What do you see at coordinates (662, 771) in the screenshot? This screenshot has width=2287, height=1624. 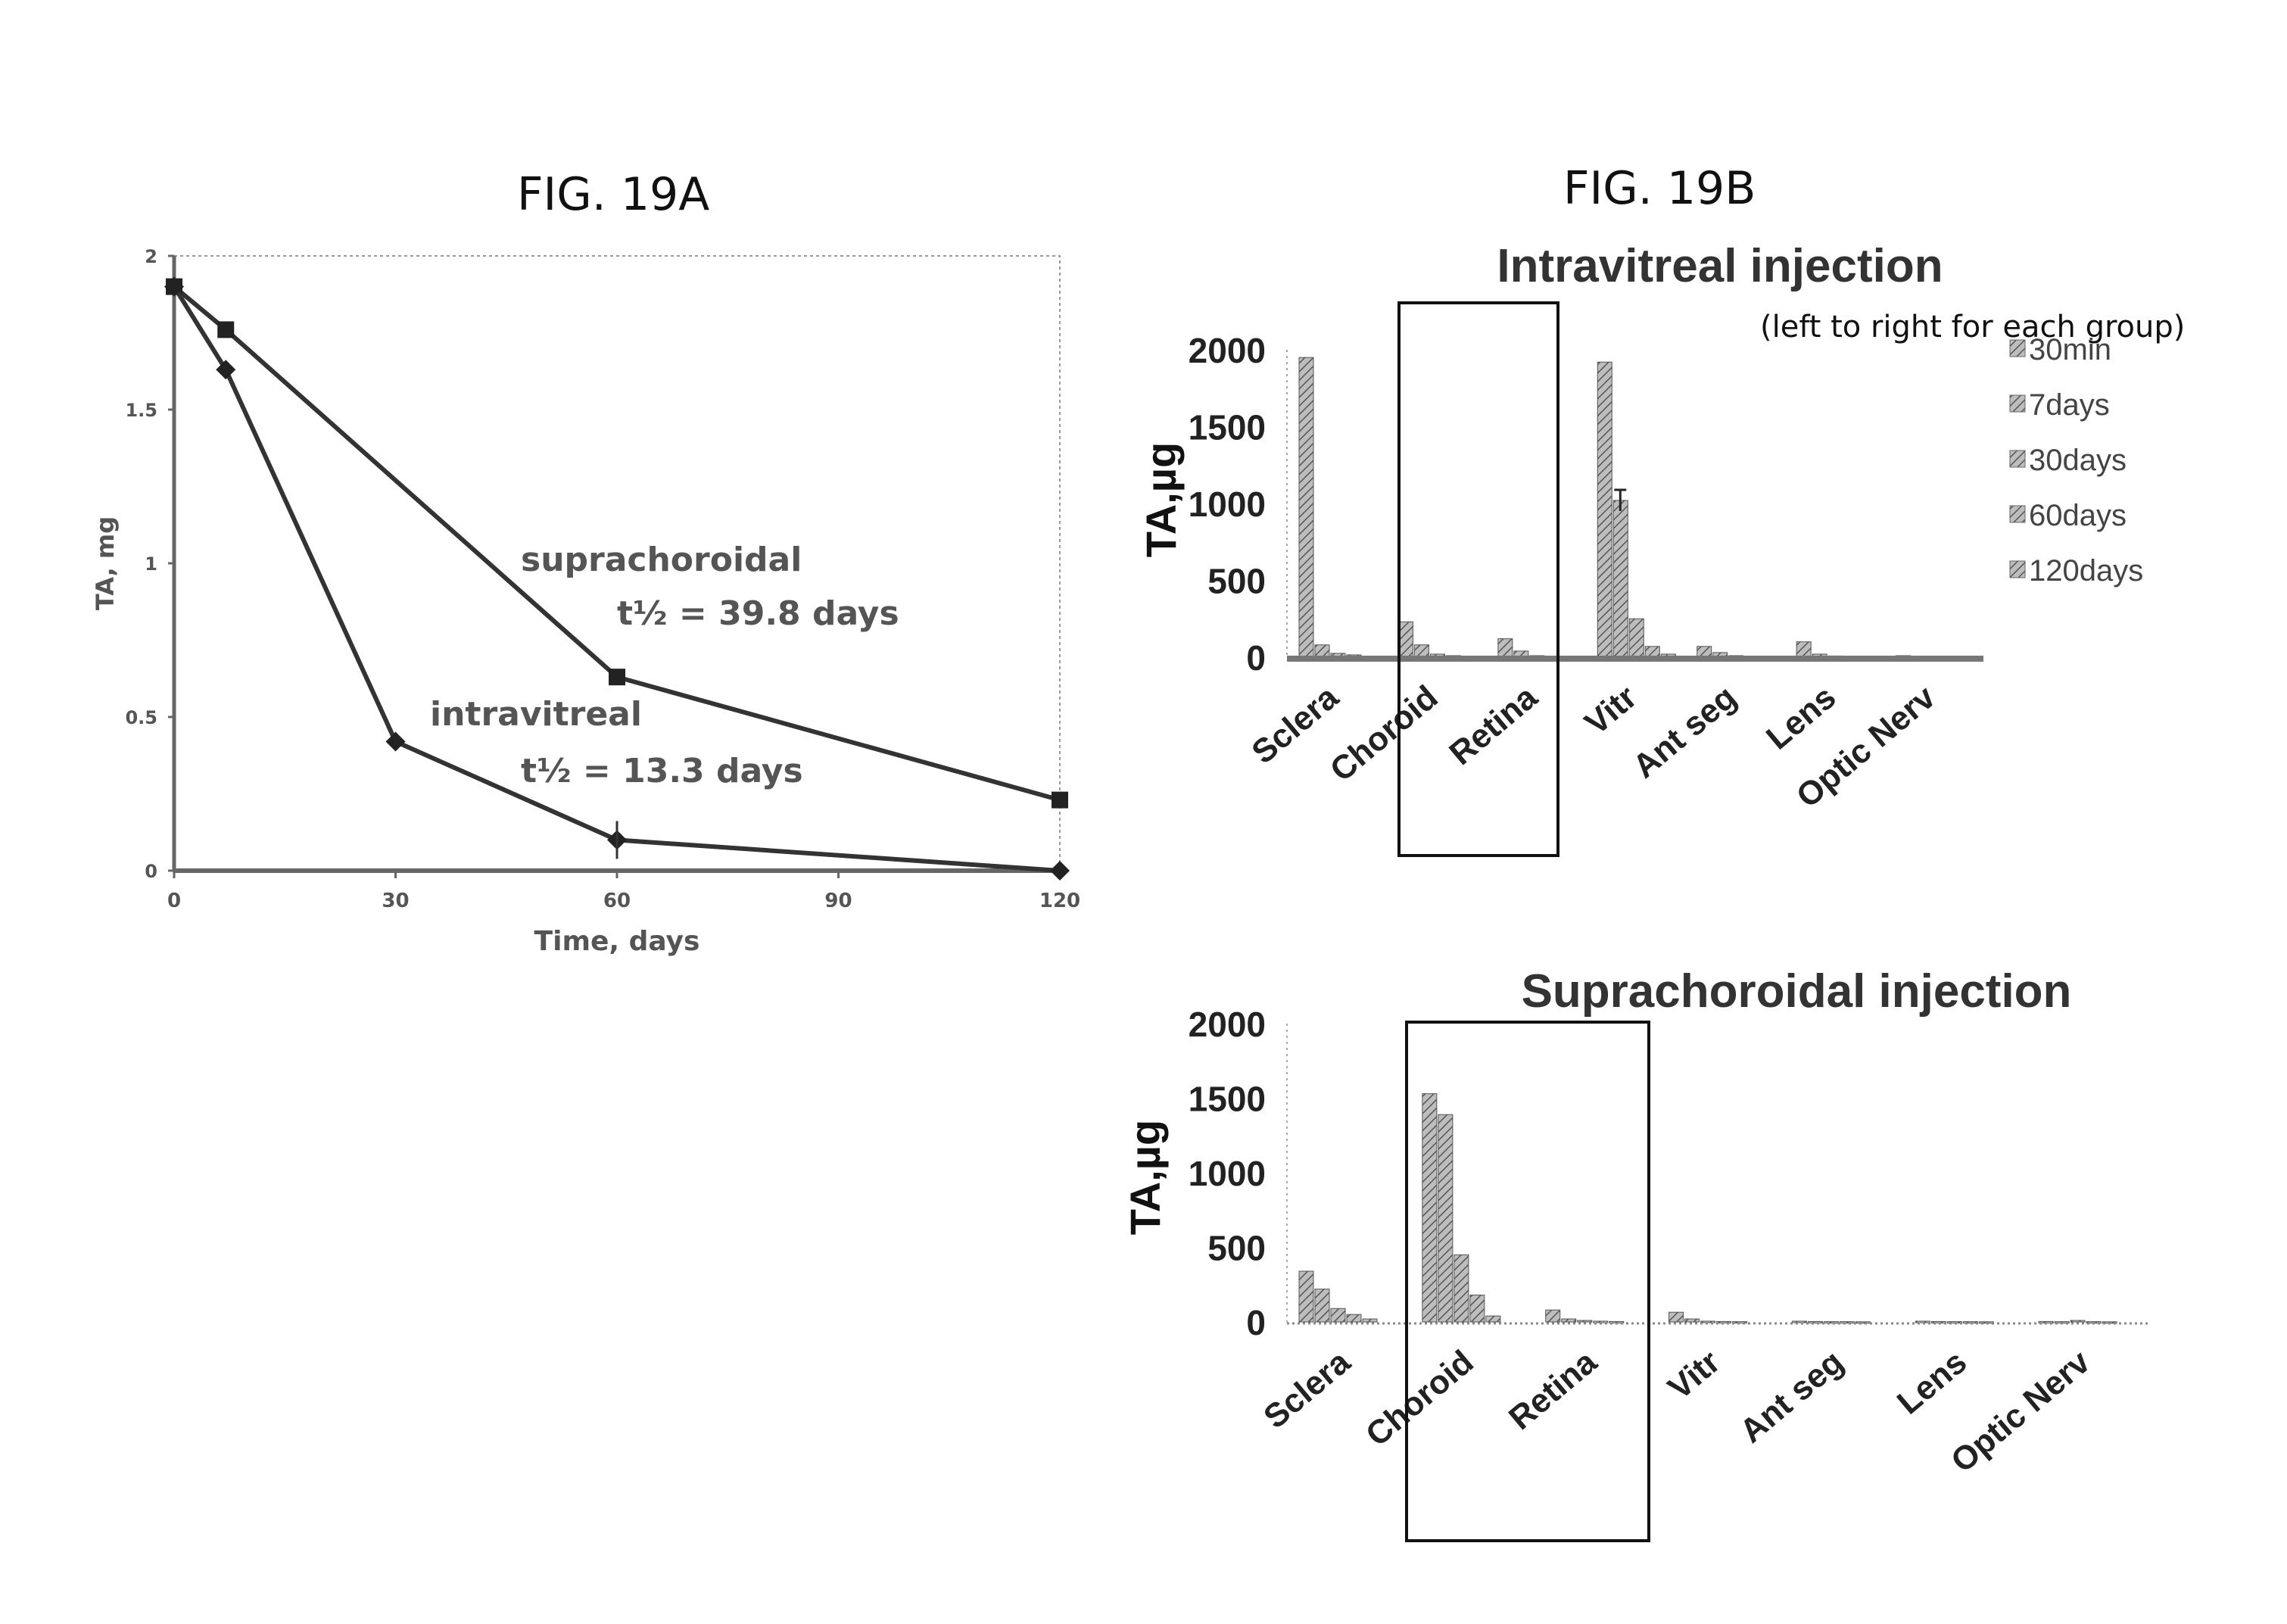 I see `intra-half-life: t½ = 13.3 days` at bounding box center [662, 771].